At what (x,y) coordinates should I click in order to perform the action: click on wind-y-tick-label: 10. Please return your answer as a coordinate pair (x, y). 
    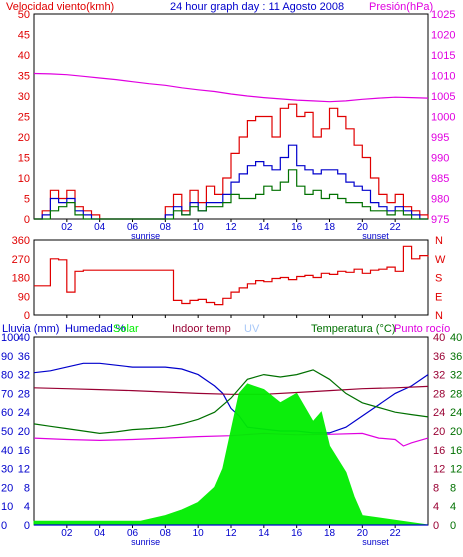
    Looking at the image, I should click on (24, 179).